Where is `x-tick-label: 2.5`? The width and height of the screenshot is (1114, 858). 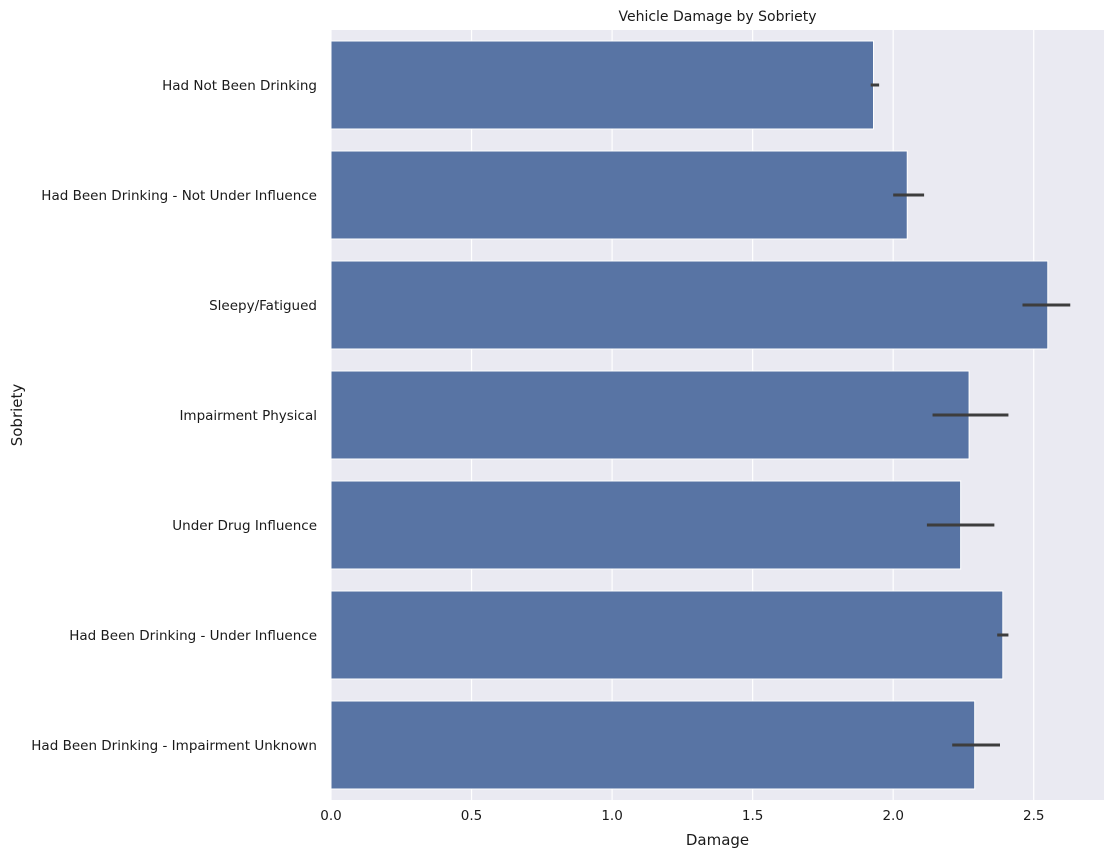 x-tick-label: 2.5 is located at coordinates (1033, 816).